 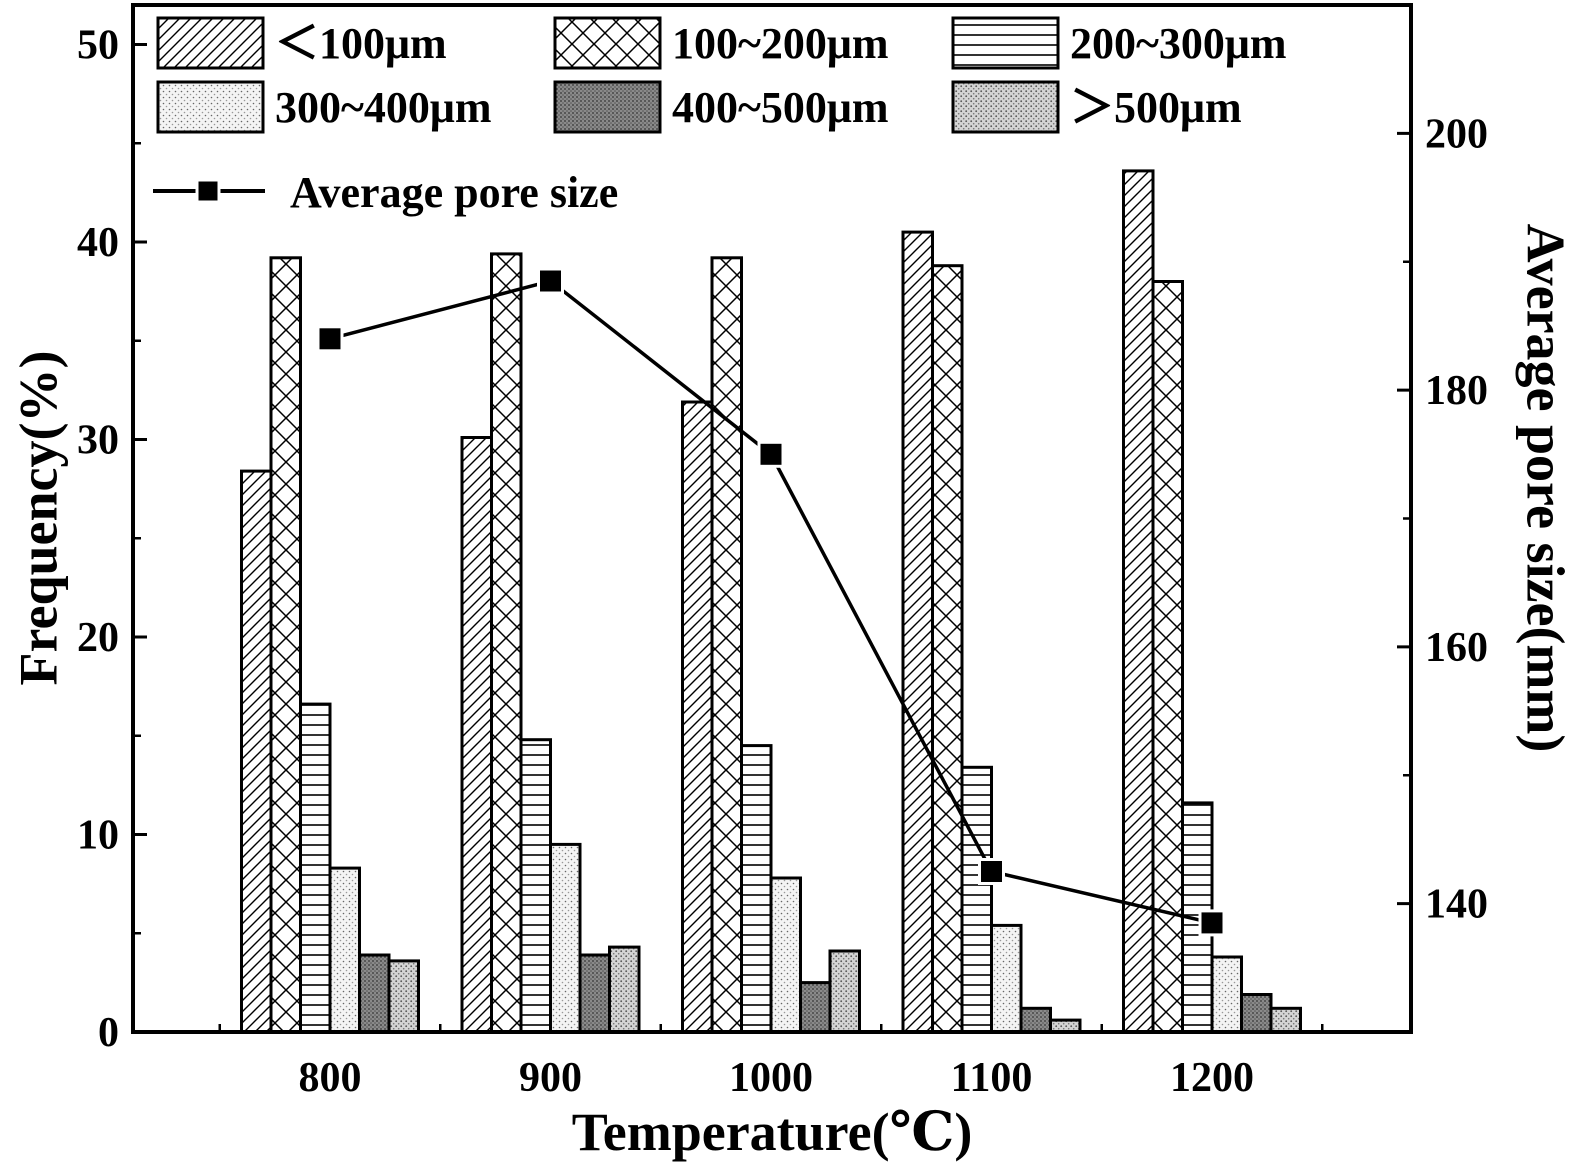 What do you see at coordinates (1456, 905) in the screenshot?
I see `y2-tick-label: 140` at bounding box center [1456, 905].